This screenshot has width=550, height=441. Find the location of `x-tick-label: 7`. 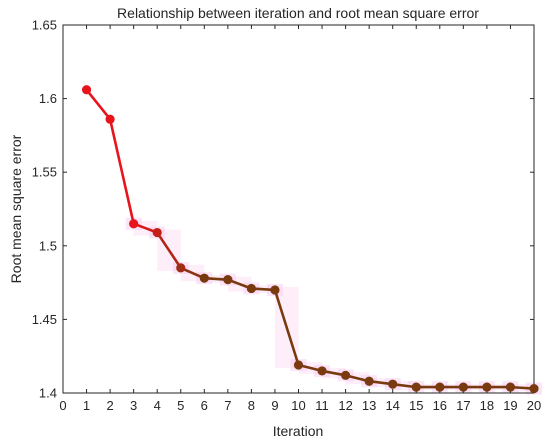

x-tick-label: 7 is located at coordinates (227, 405).